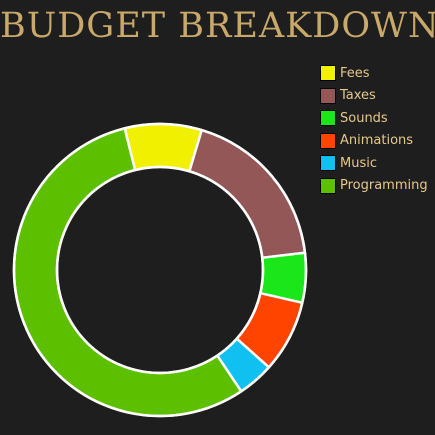  Describe the element at coordinates (163, 147) in the screenshot. I see `slice-fees` at that location.